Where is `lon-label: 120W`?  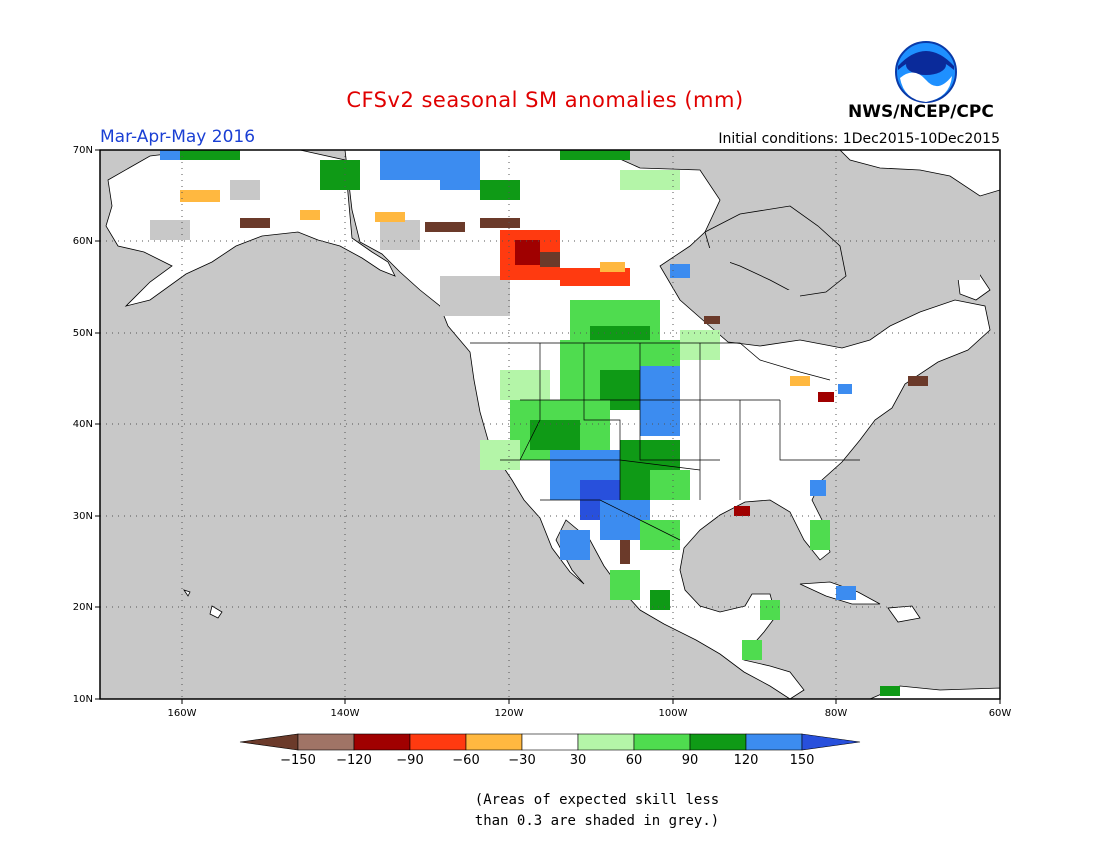 lon-label: 120W is located at coordinates (509, 713).